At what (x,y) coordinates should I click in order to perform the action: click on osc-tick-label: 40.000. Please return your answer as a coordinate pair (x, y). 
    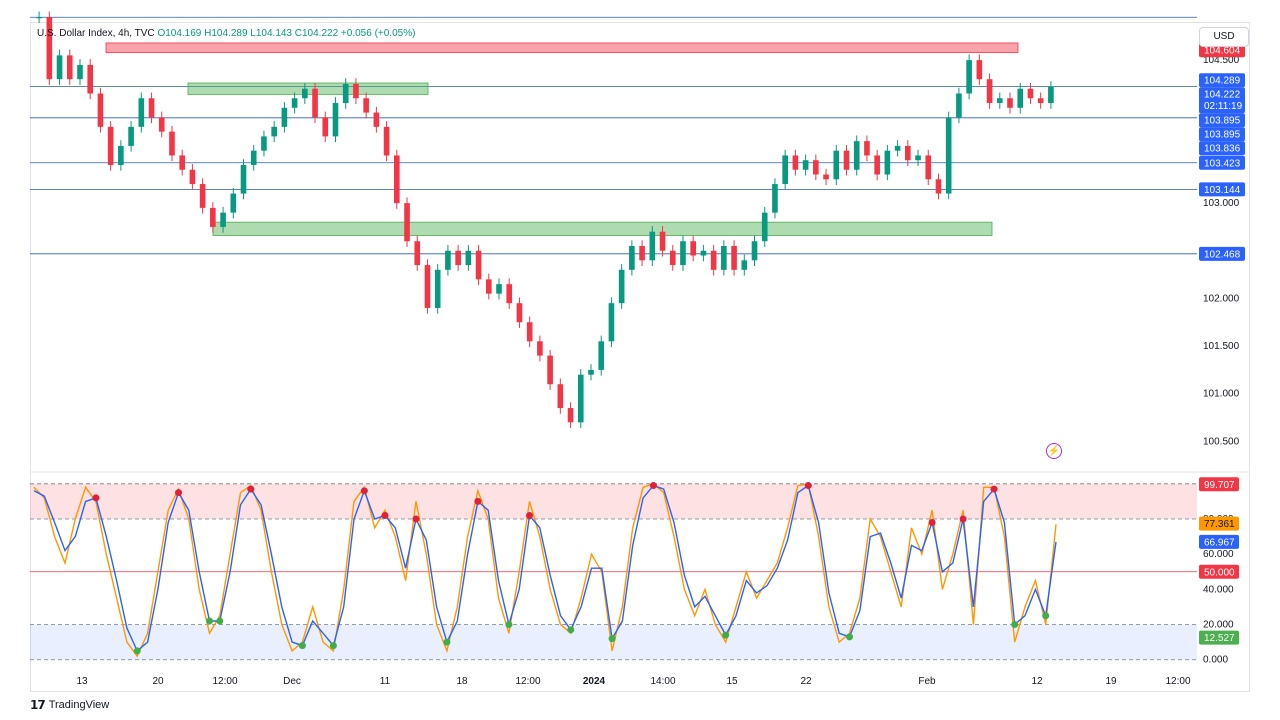
    Looking at the image, I should click on (1218, 589).